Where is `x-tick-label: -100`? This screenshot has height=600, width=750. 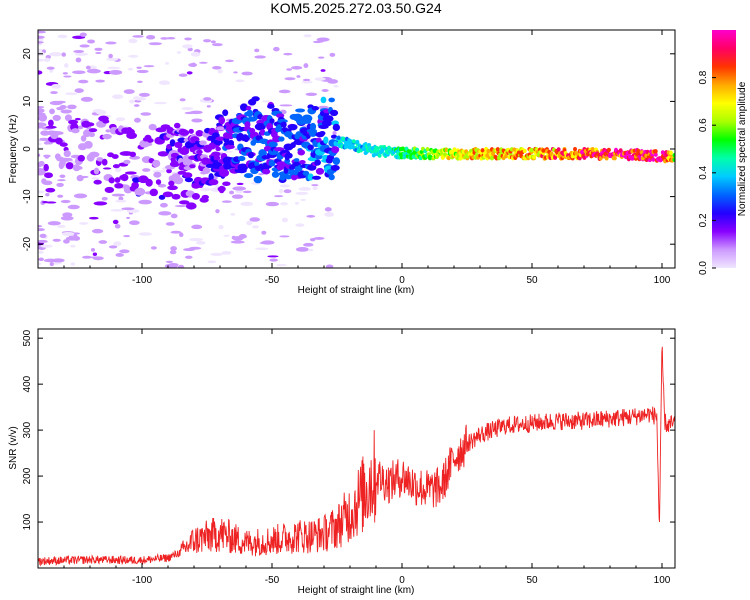
x-tick-label: -100 is located at coordinates (142, 280).